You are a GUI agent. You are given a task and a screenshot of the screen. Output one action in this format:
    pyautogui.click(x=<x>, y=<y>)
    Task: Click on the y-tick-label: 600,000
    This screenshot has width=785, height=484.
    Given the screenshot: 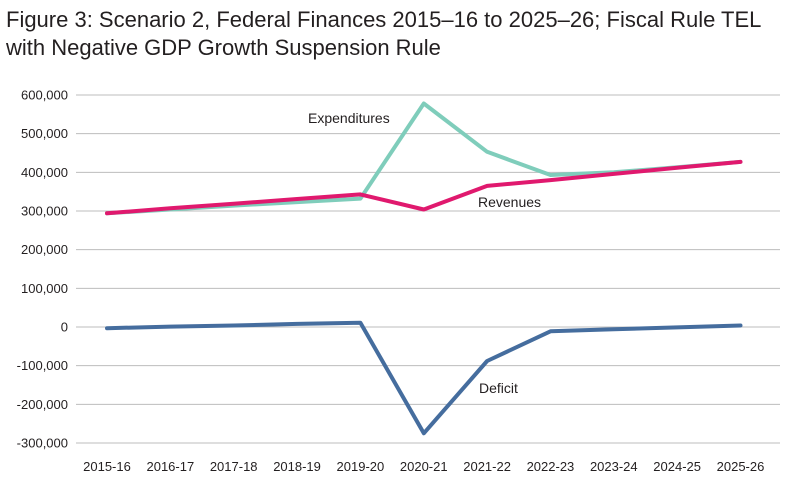 What is the action you would take?
    pyautogui.click(x=44, y=95)
    